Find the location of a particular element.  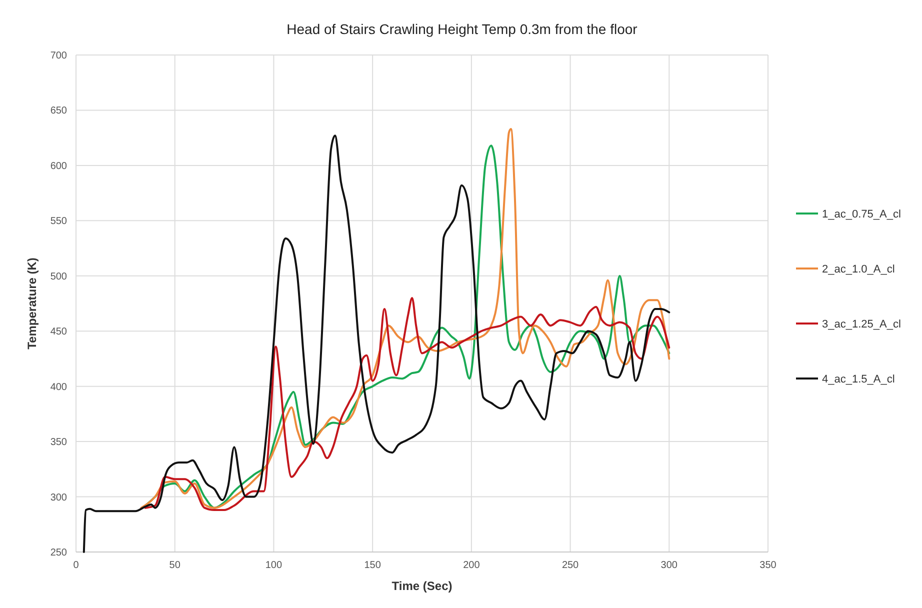

y-tick-label: 500 is located at coordinates (59, 276).